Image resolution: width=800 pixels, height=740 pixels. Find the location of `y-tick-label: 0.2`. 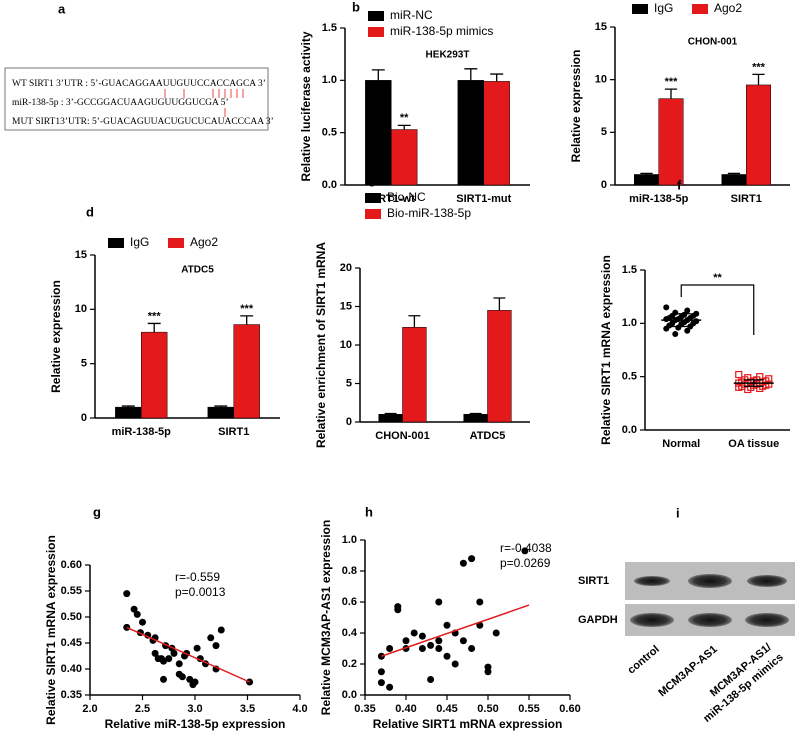

y-tick-label: 0.2 is located at coordinates (349, 664).